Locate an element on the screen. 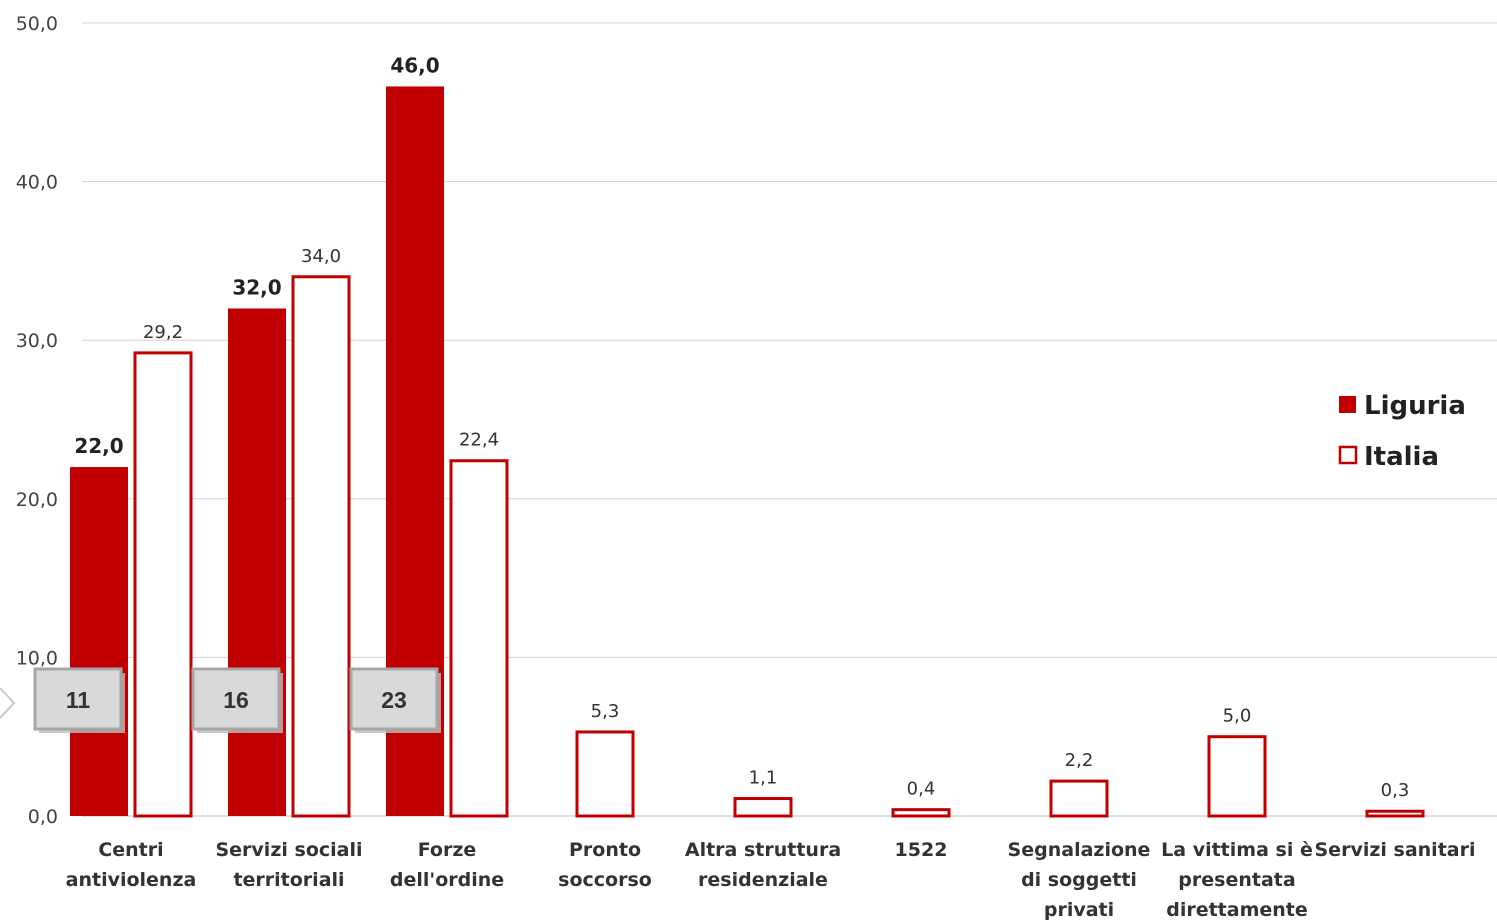 The height and width of the screenshot is (920, 1497). x-tick-label: residenziale is located at coordinates (763, 880).